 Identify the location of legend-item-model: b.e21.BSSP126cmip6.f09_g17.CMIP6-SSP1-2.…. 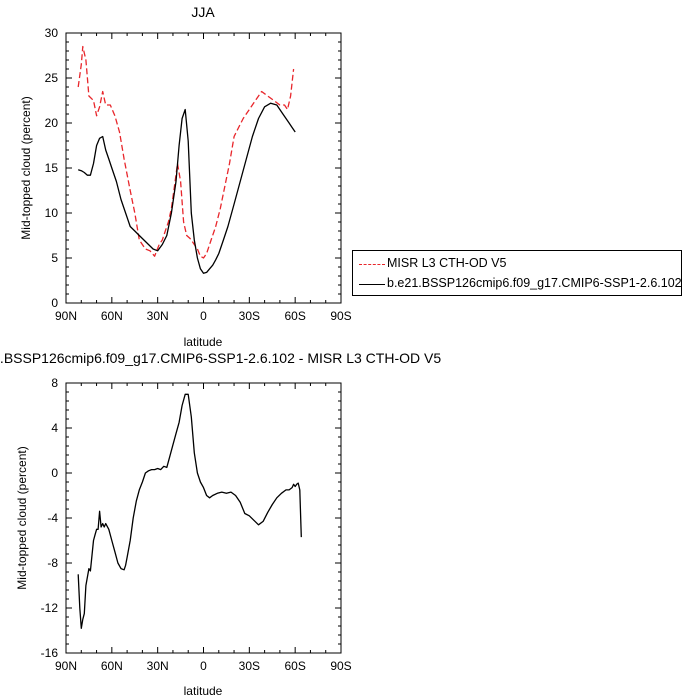
(517, 285).